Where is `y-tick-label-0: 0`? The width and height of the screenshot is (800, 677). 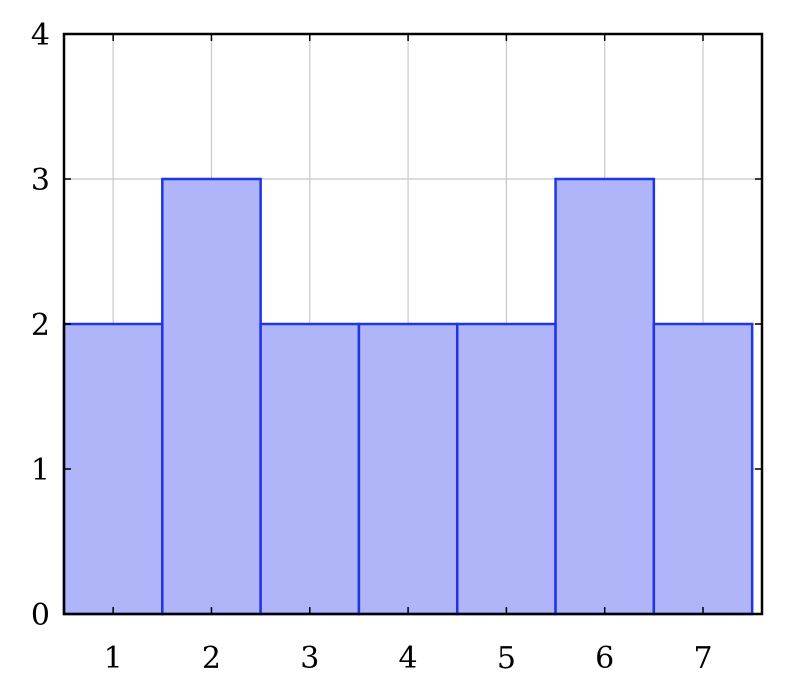 y-tick-label-0: 0 is located at coordinates (40, 615).